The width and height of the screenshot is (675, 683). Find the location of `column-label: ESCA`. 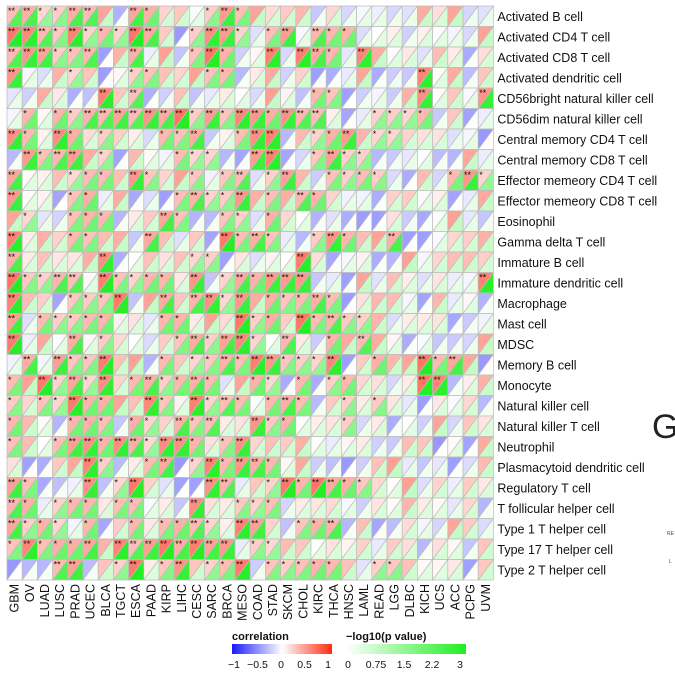

column-label: ESCA is located at coordinates (136, 600).